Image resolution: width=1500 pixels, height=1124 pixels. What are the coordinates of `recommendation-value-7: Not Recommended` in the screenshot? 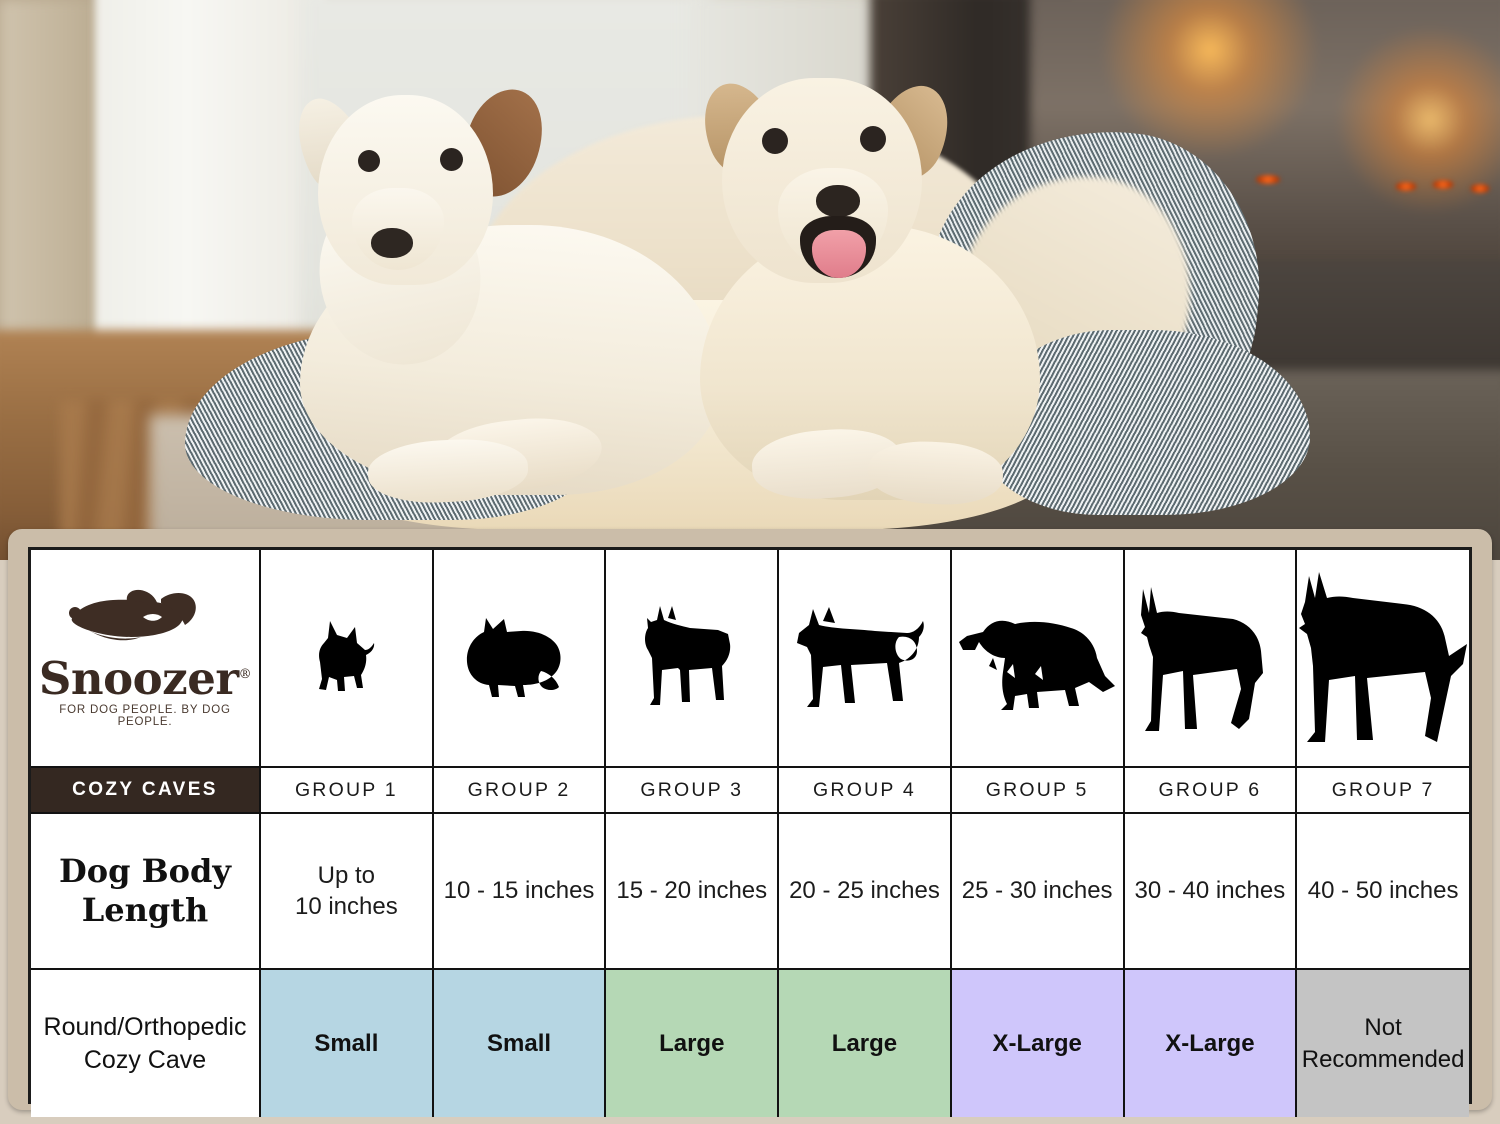 It's located at (1382, 1042).